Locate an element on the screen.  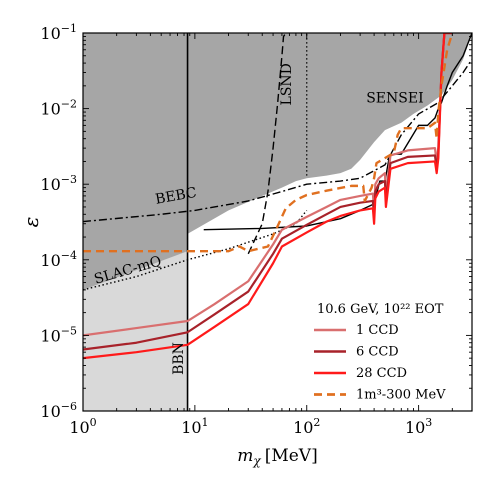
y-tick-label: 10⁻² is located at coordinates (58, 108).